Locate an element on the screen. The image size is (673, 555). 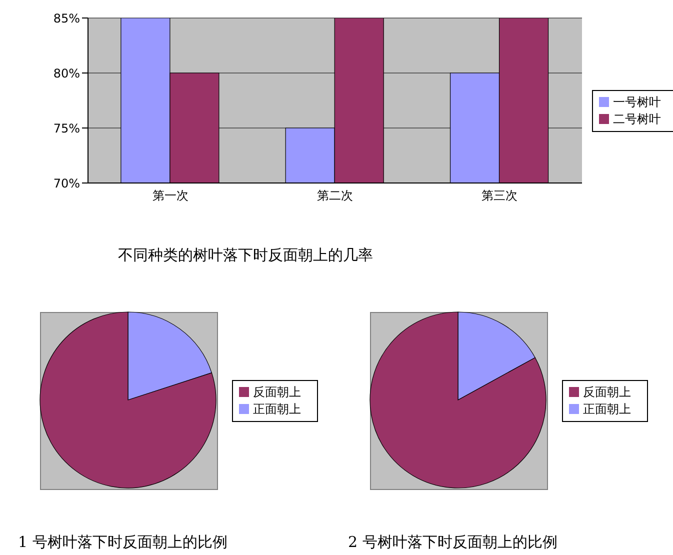
text: 1 号树叶落下时反面朝上的比例 is located at coordinates (123, 542).